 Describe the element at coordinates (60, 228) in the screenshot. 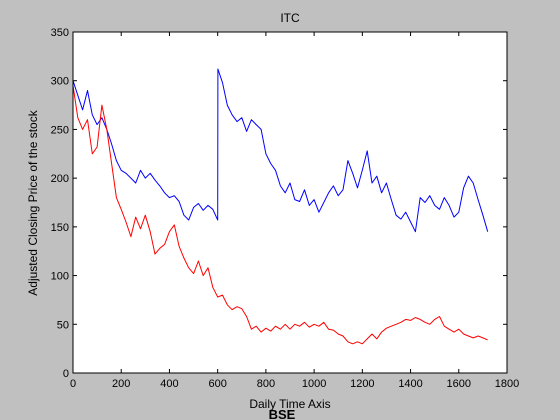

I see `y-tick-label: 150` at that location.